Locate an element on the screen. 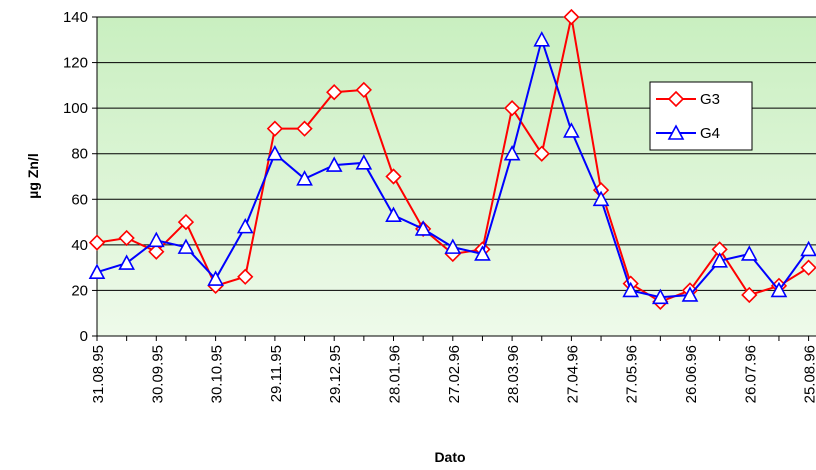 The image size is (816, 470). x-tick-label: 27.02.96 is located at coordinates (454, 374).